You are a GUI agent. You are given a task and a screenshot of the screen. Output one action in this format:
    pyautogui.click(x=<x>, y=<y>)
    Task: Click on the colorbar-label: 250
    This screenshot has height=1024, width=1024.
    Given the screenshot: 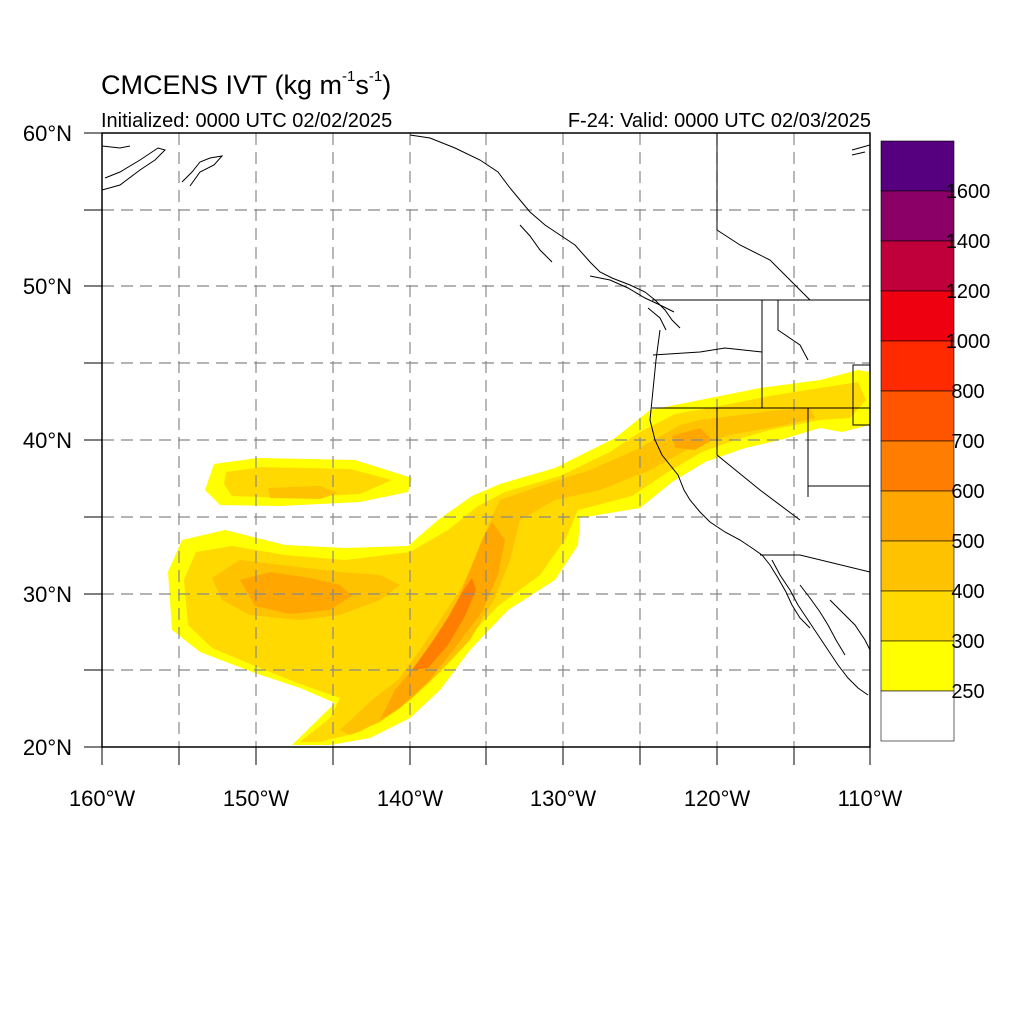 What is the action you would take?
    pyautogui.click(x=967, y=692)
    